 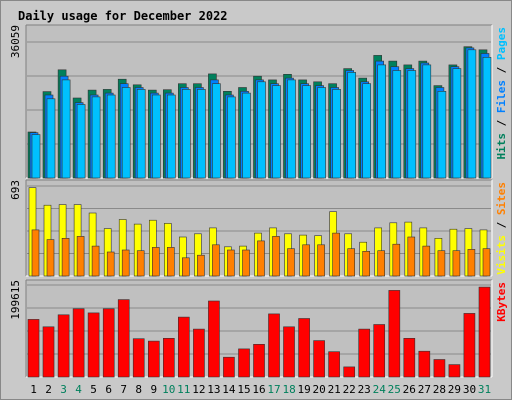 What do you see at coordinates (63, 389) in the screenshot?
I see `x-tick-label: 3` at bounding box center [63, 389].